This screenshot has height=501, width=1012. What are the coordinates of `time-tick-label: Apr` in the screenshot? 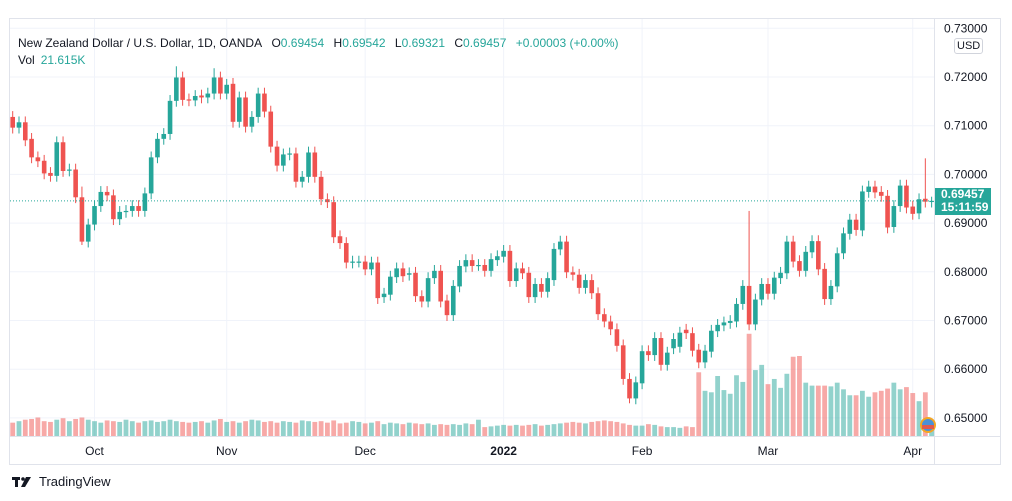 It's located at (912, 451).